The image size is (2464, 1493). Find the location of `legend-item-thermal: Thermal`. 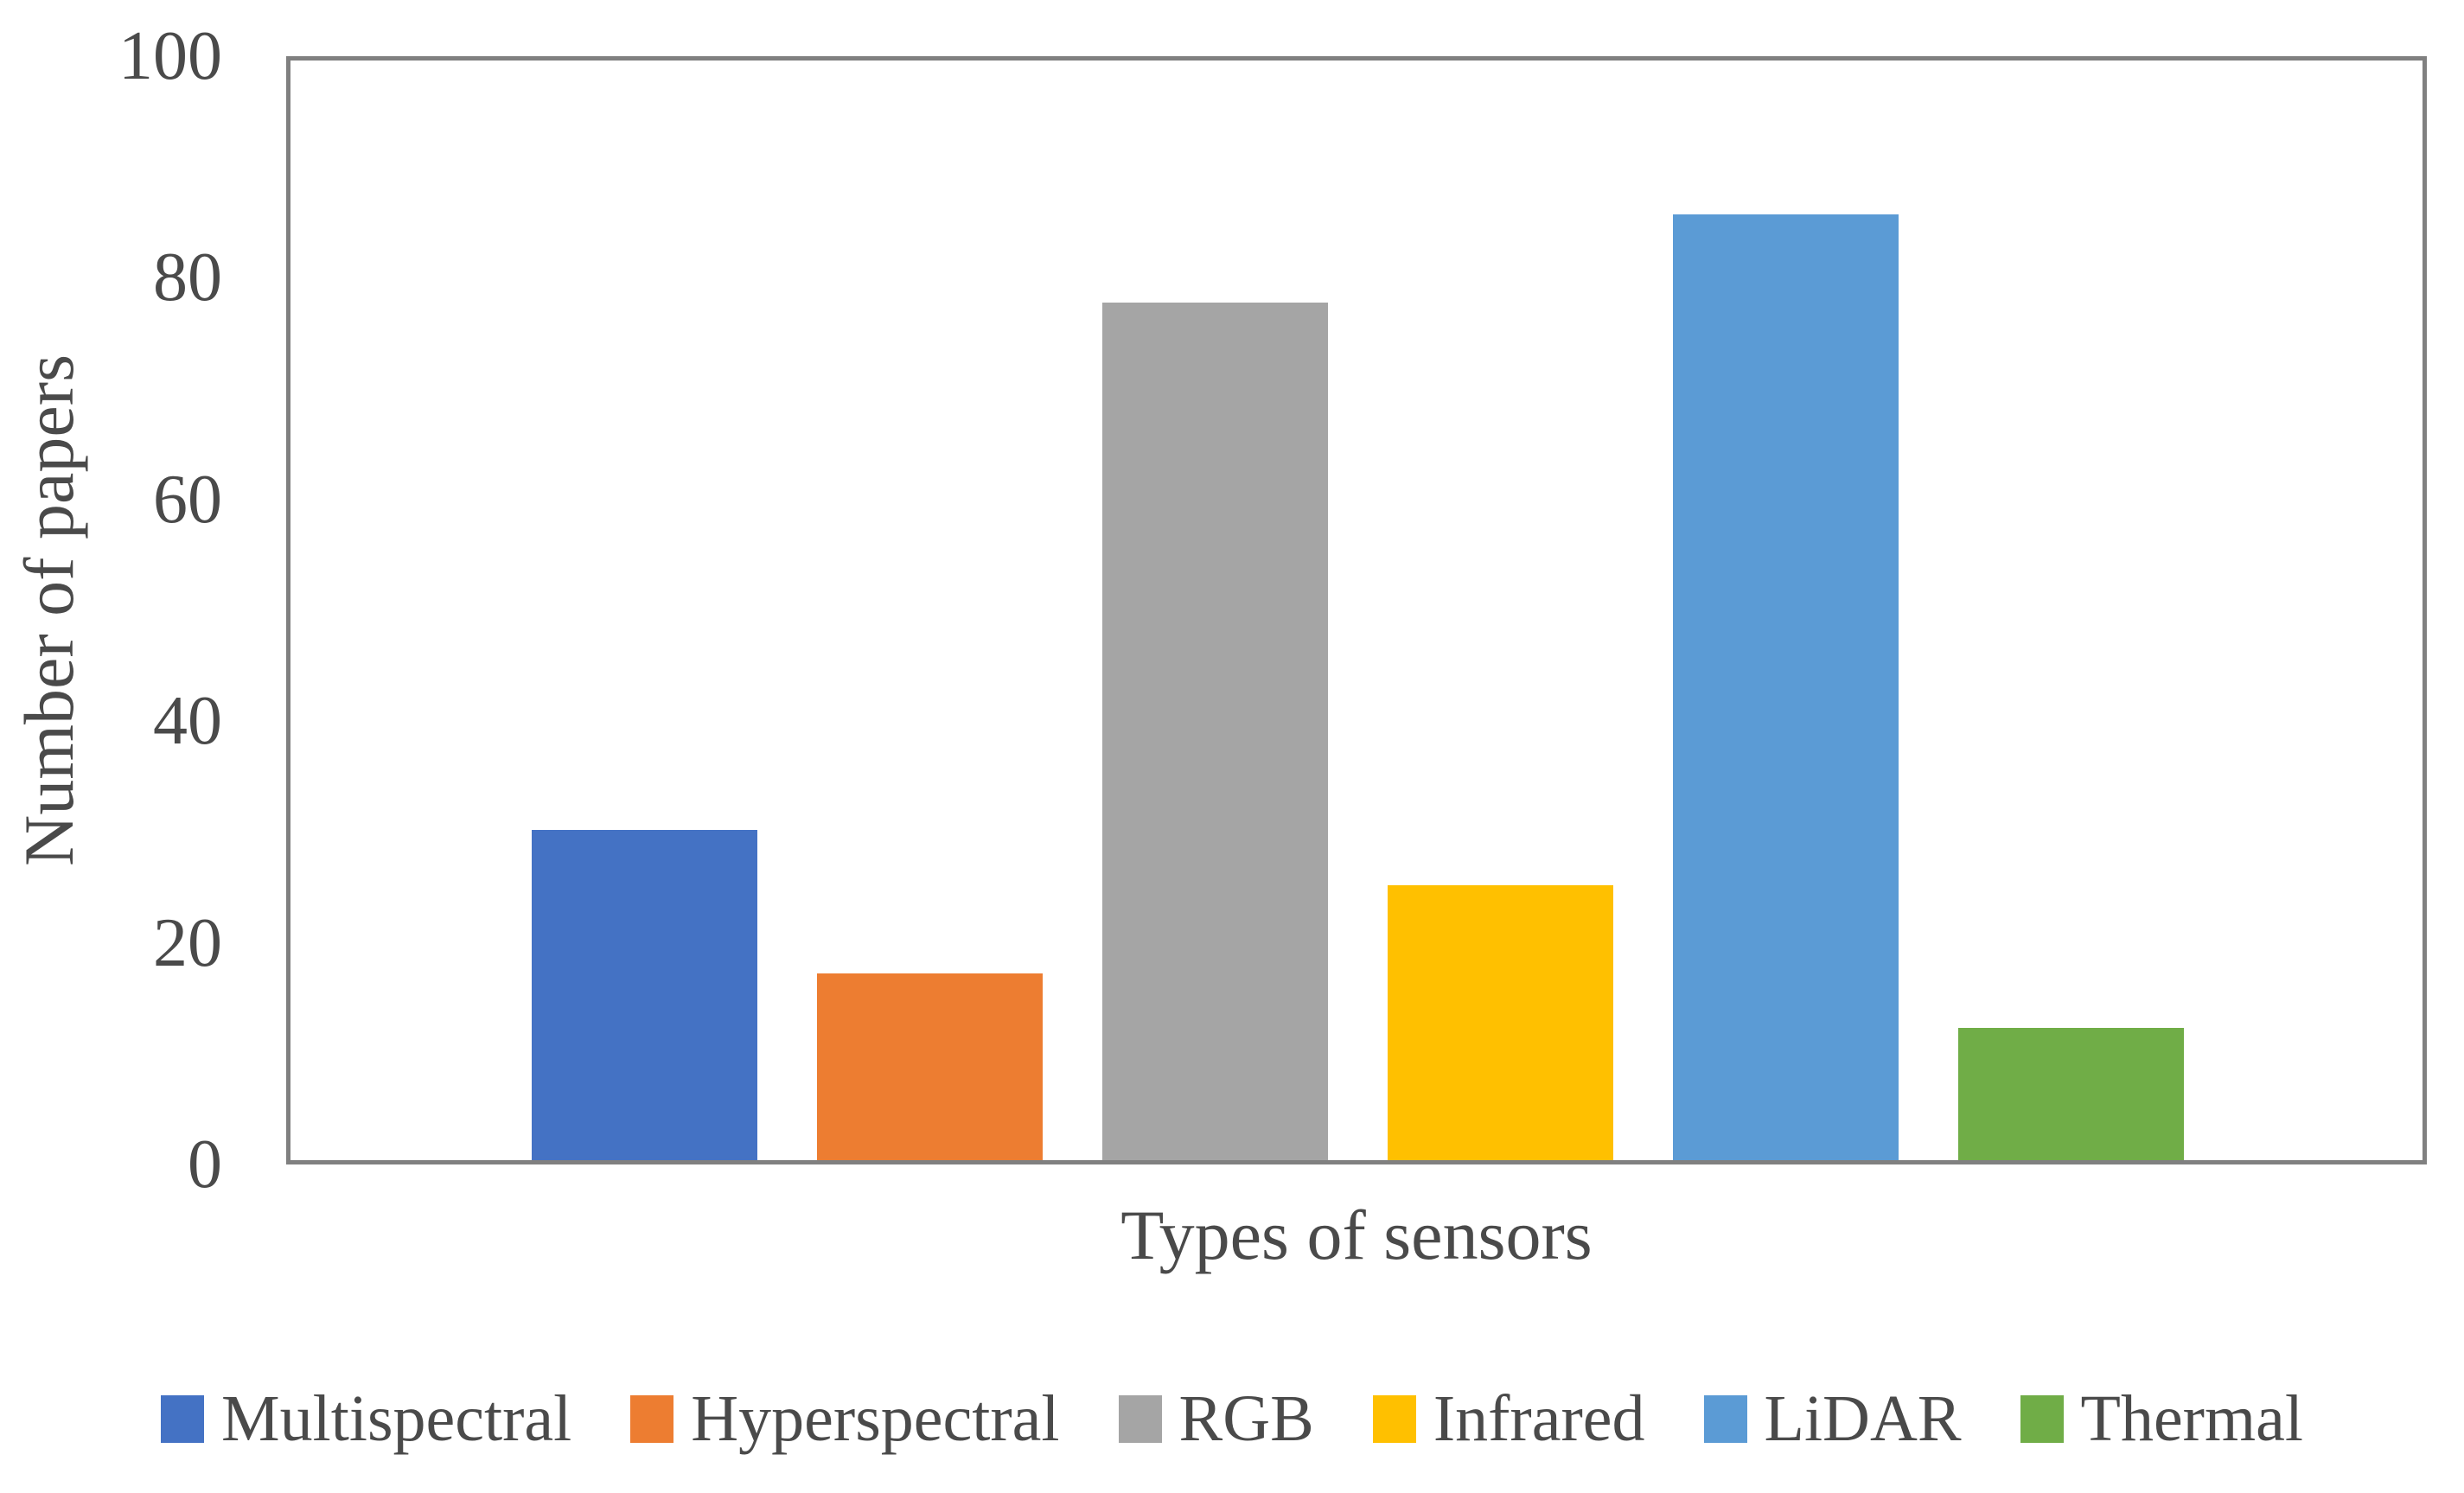

legend-item-thermal: Thermal is located at coordinates (2161, 1419).